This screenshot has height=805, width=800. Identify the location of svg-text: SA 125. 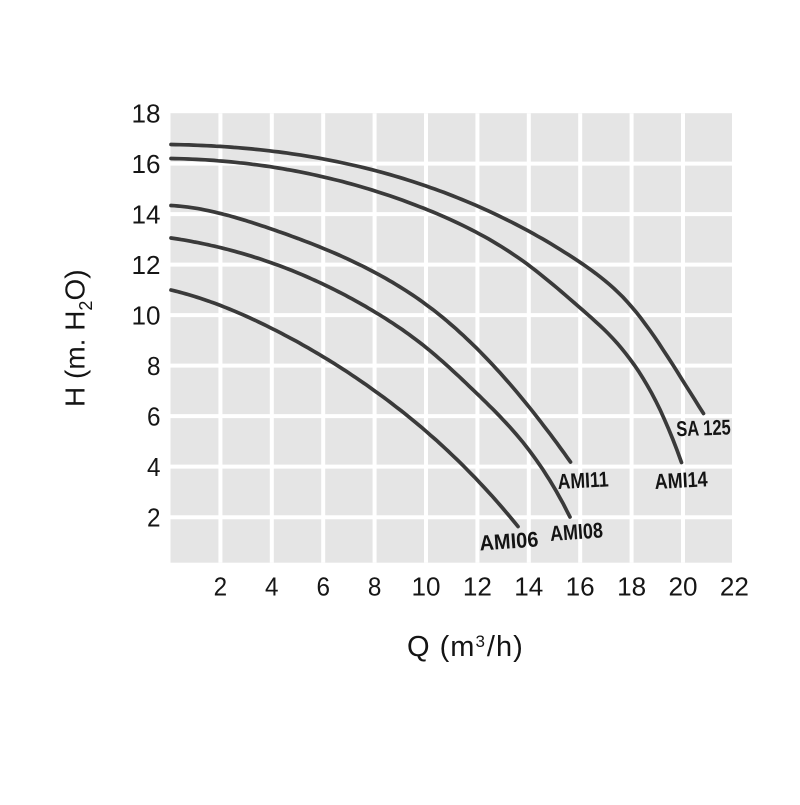
(703, 428).